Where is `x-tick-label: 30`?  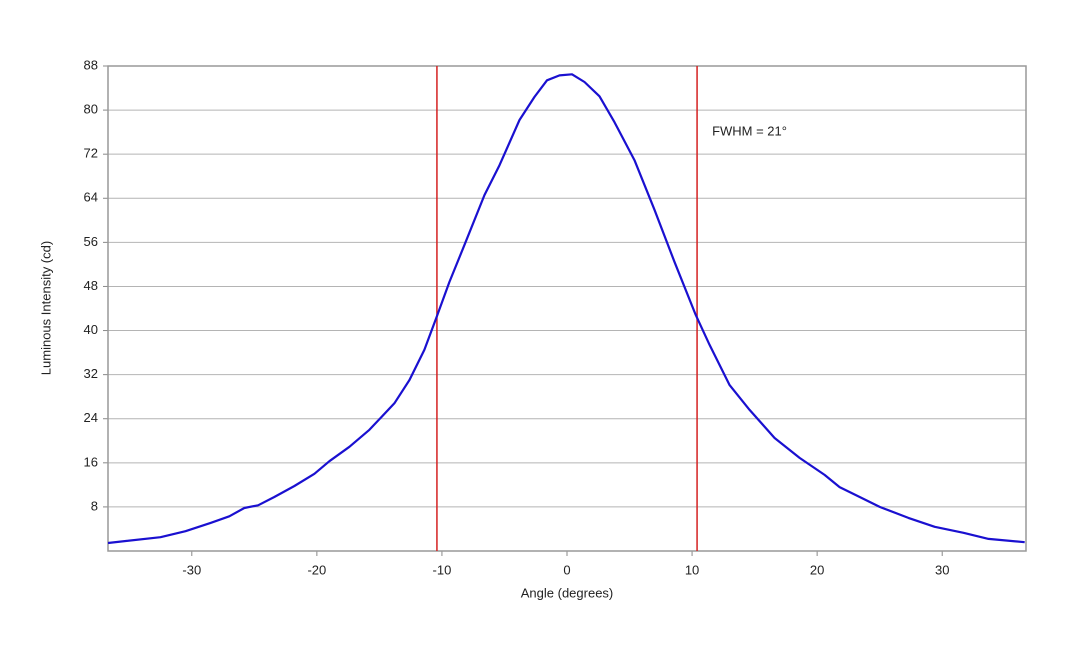 x-tick-label: 30 is located at coordinates (942, 569).